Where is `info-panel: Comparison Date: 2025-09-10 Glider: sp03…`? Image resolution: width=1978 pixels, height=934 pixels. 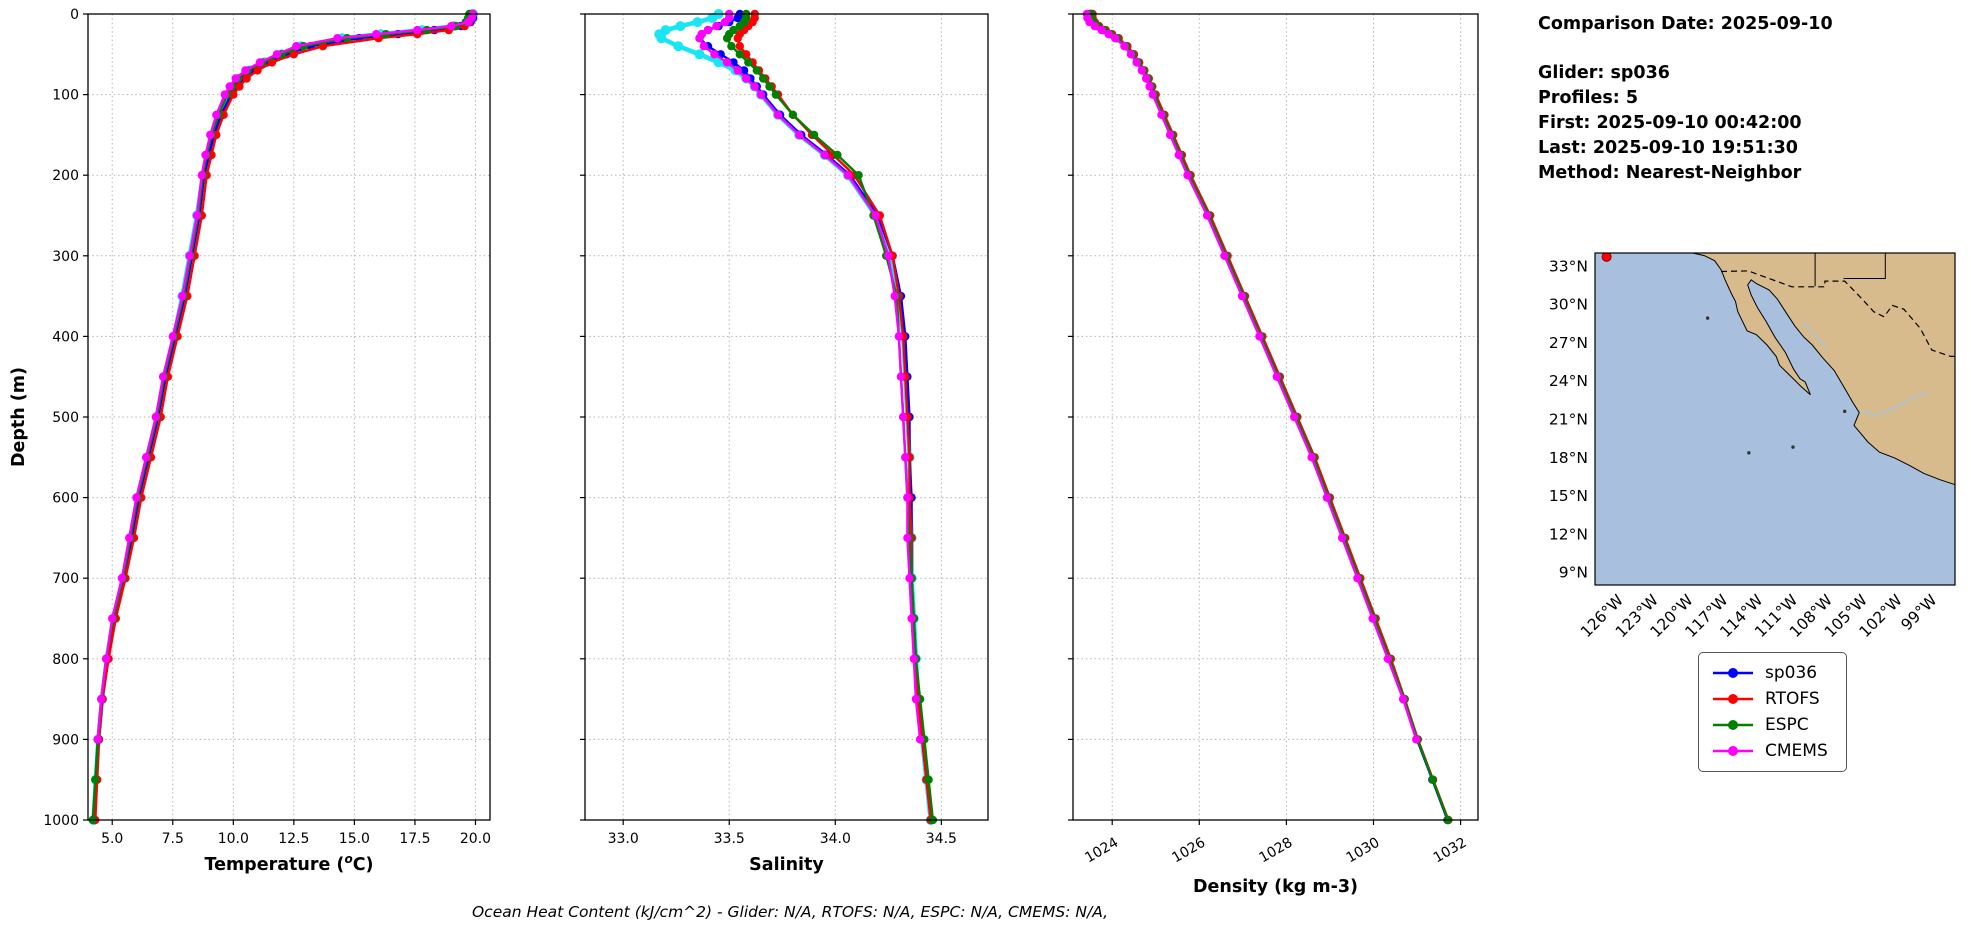 info-panel: Comparison Date: 2025-09-10 Glider: sp03… is located at coordinates (1753, 99).